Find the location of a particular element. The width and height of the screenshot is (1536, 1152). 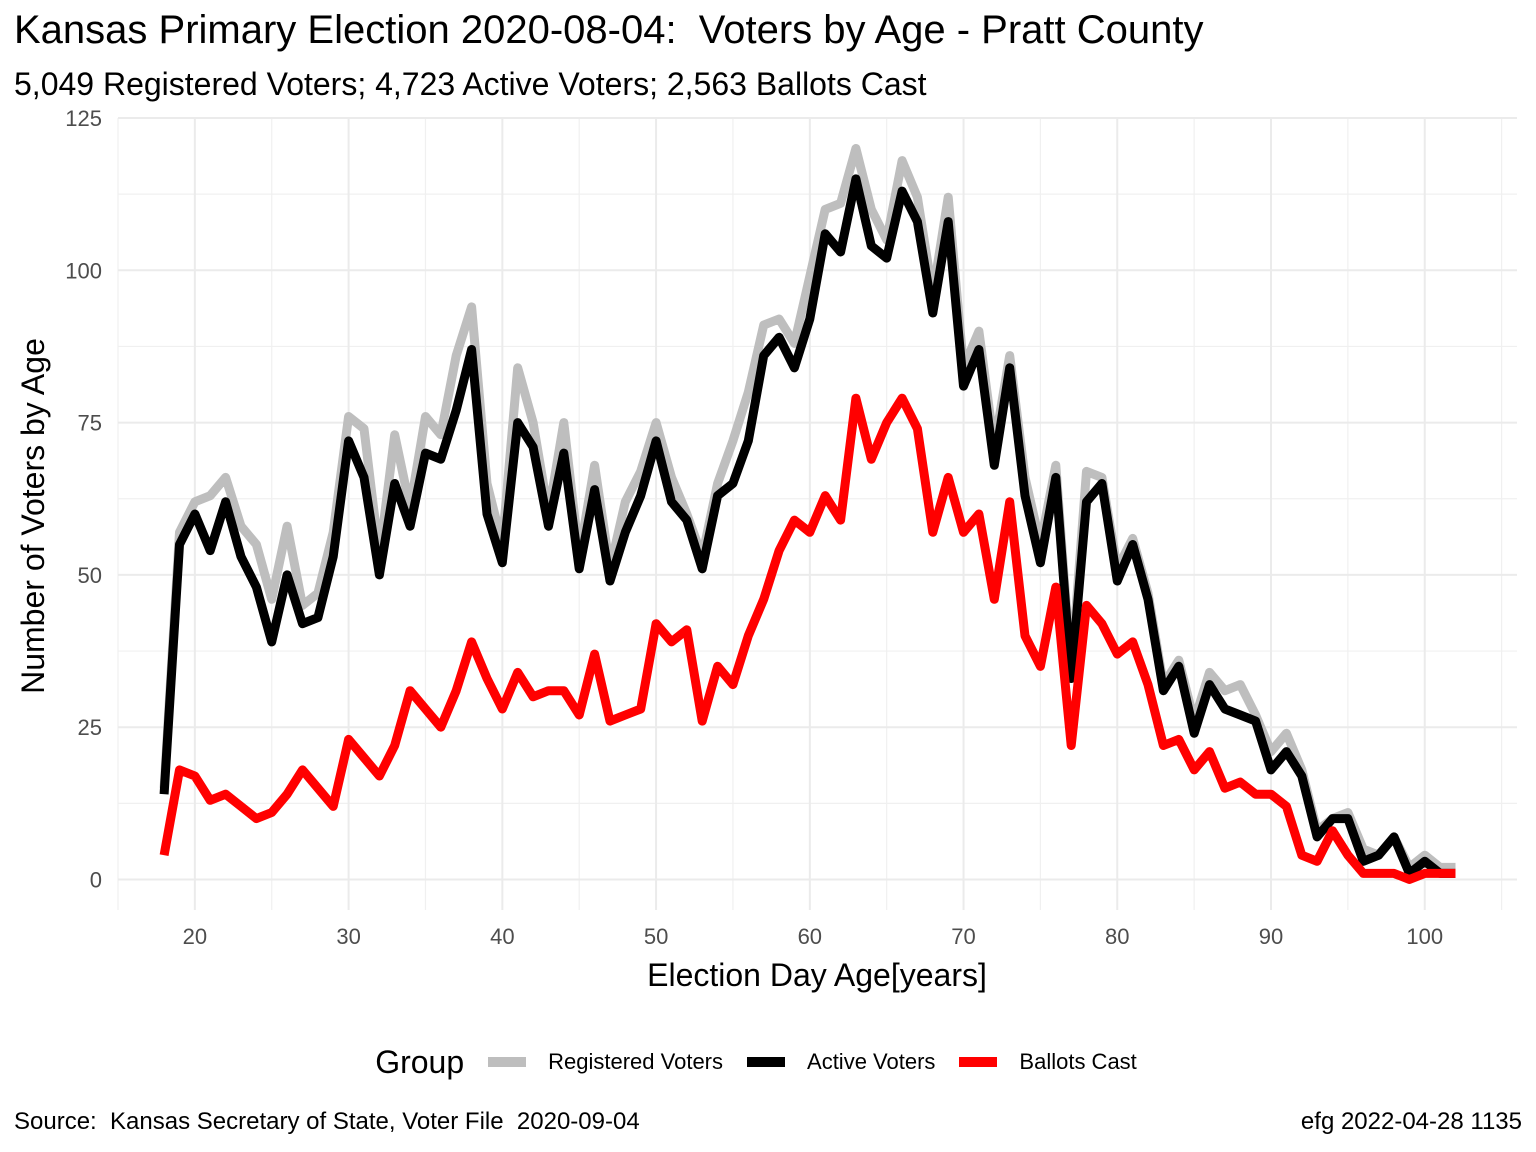

y-tick-labels: 0 25 50 75 100 125 is located at coordinates (83, 499).